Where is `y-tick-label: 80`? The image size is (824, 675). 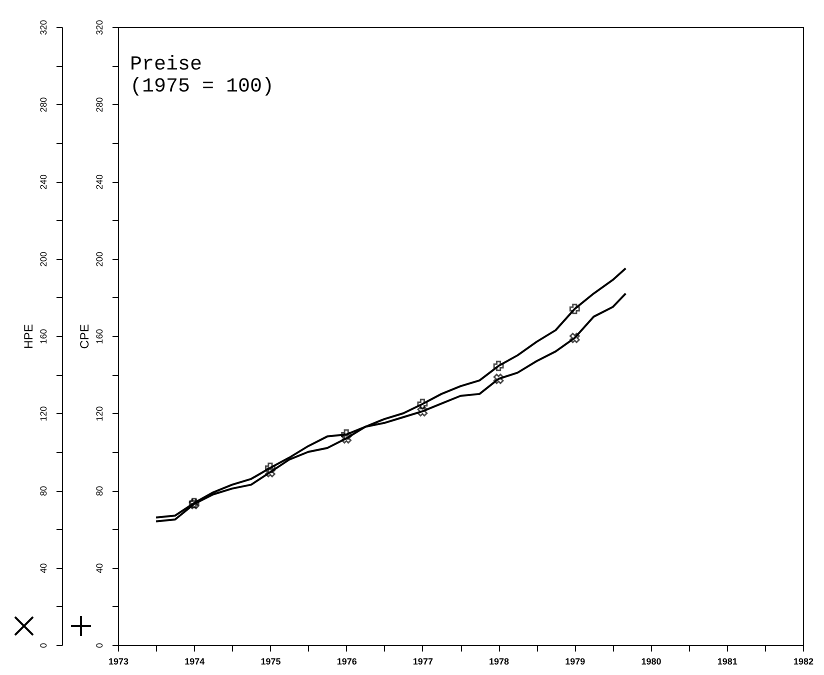 y-tick-label: 80 is located at coordinates (43, 491).